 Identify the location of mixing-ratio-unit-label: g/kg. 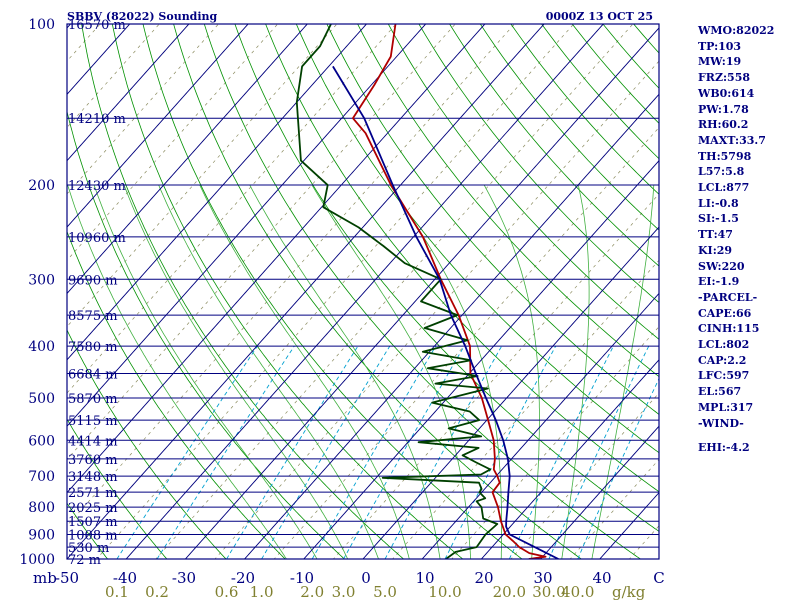
(629, 591).